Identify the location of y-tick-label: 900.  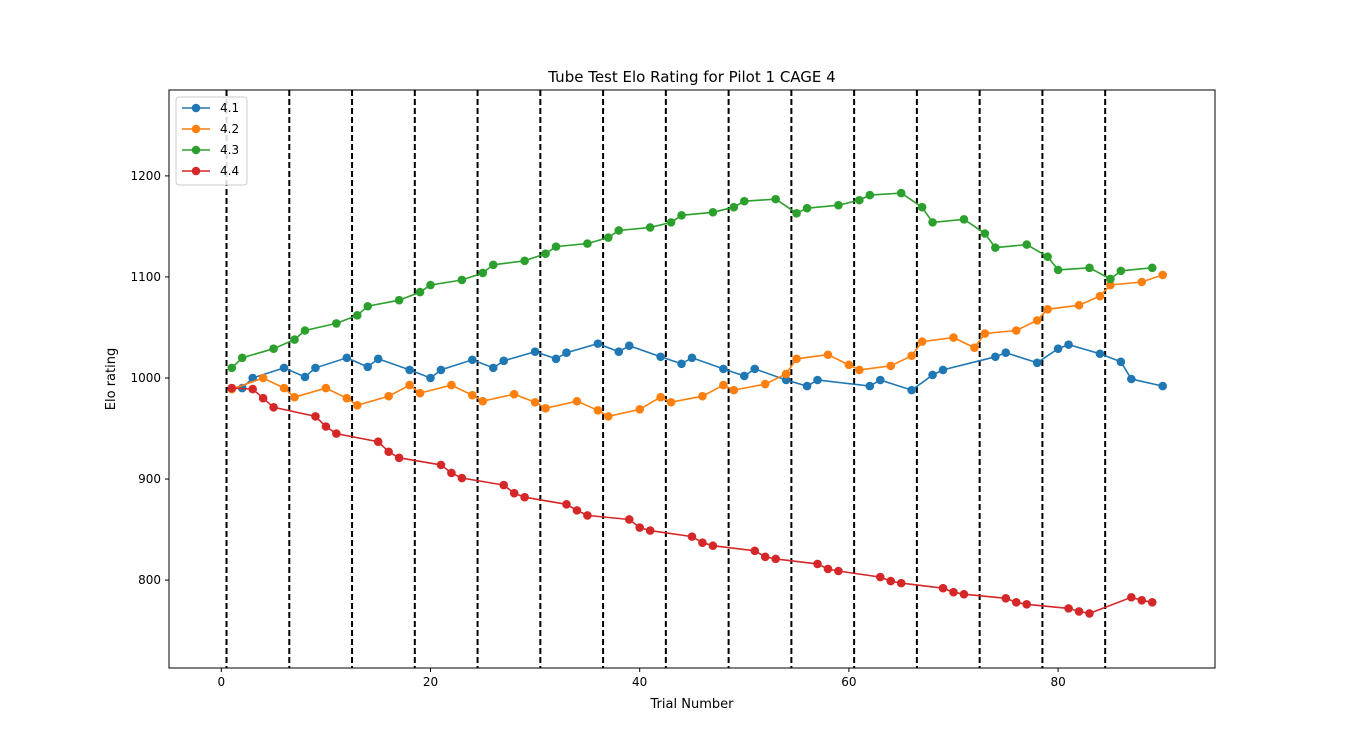
(149, 479).